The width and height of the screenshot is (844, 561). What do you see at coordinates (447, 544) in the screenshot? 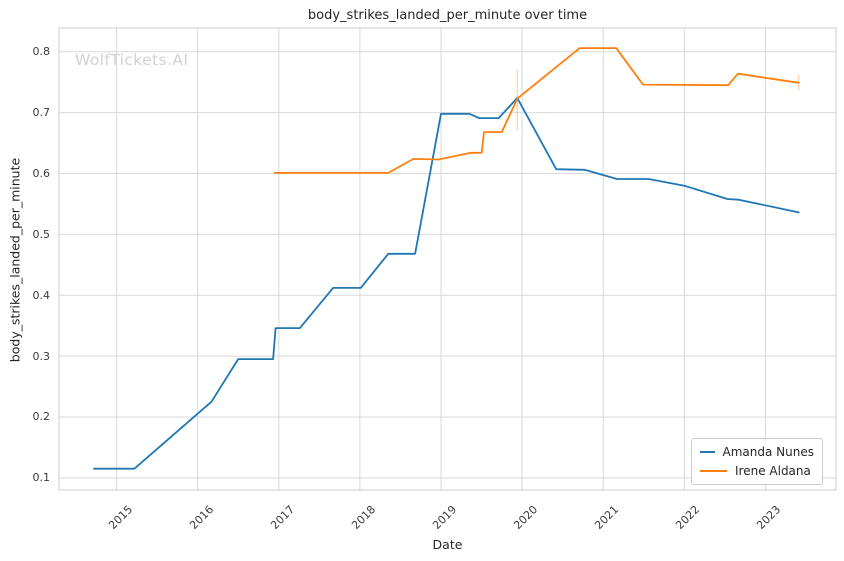
I see `x-axis-label: Date` at bounding box center [447, 544].